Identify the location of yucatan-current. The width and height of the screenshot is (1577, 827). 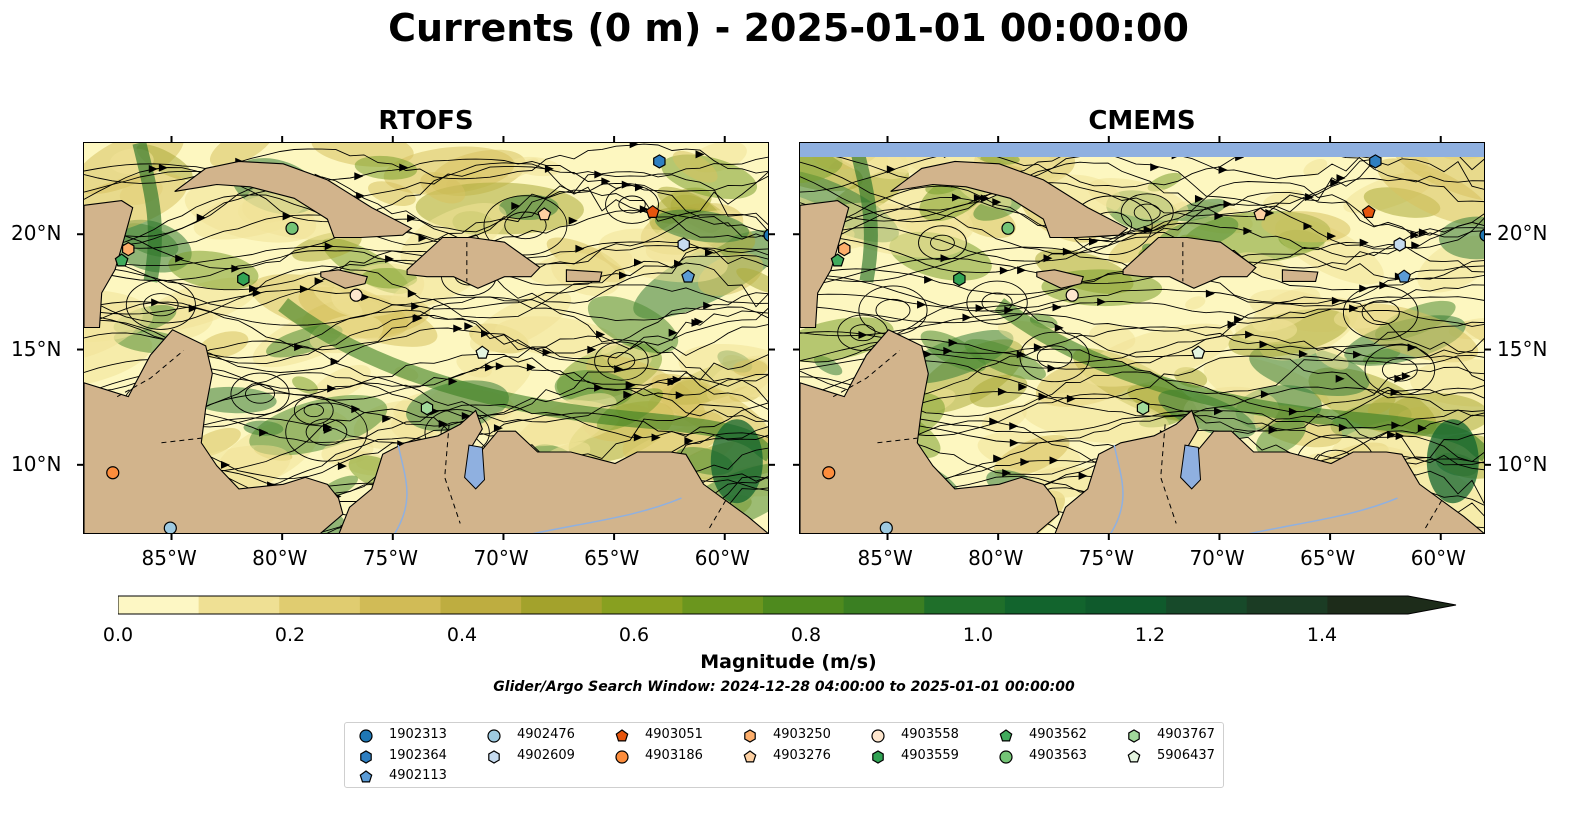
(147, 213).